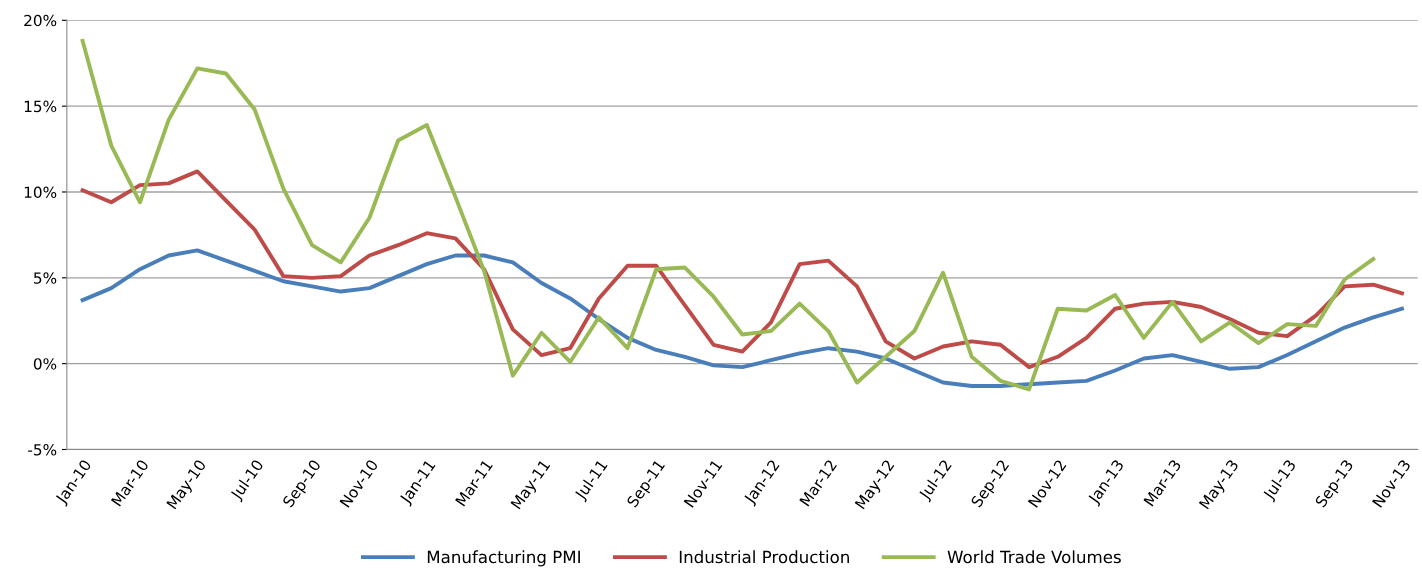  What do you see at coordinates (1034, 557) in the screenshot?
I see `legend-label: World Trade Volumes` at bounding box center [1034, 557].